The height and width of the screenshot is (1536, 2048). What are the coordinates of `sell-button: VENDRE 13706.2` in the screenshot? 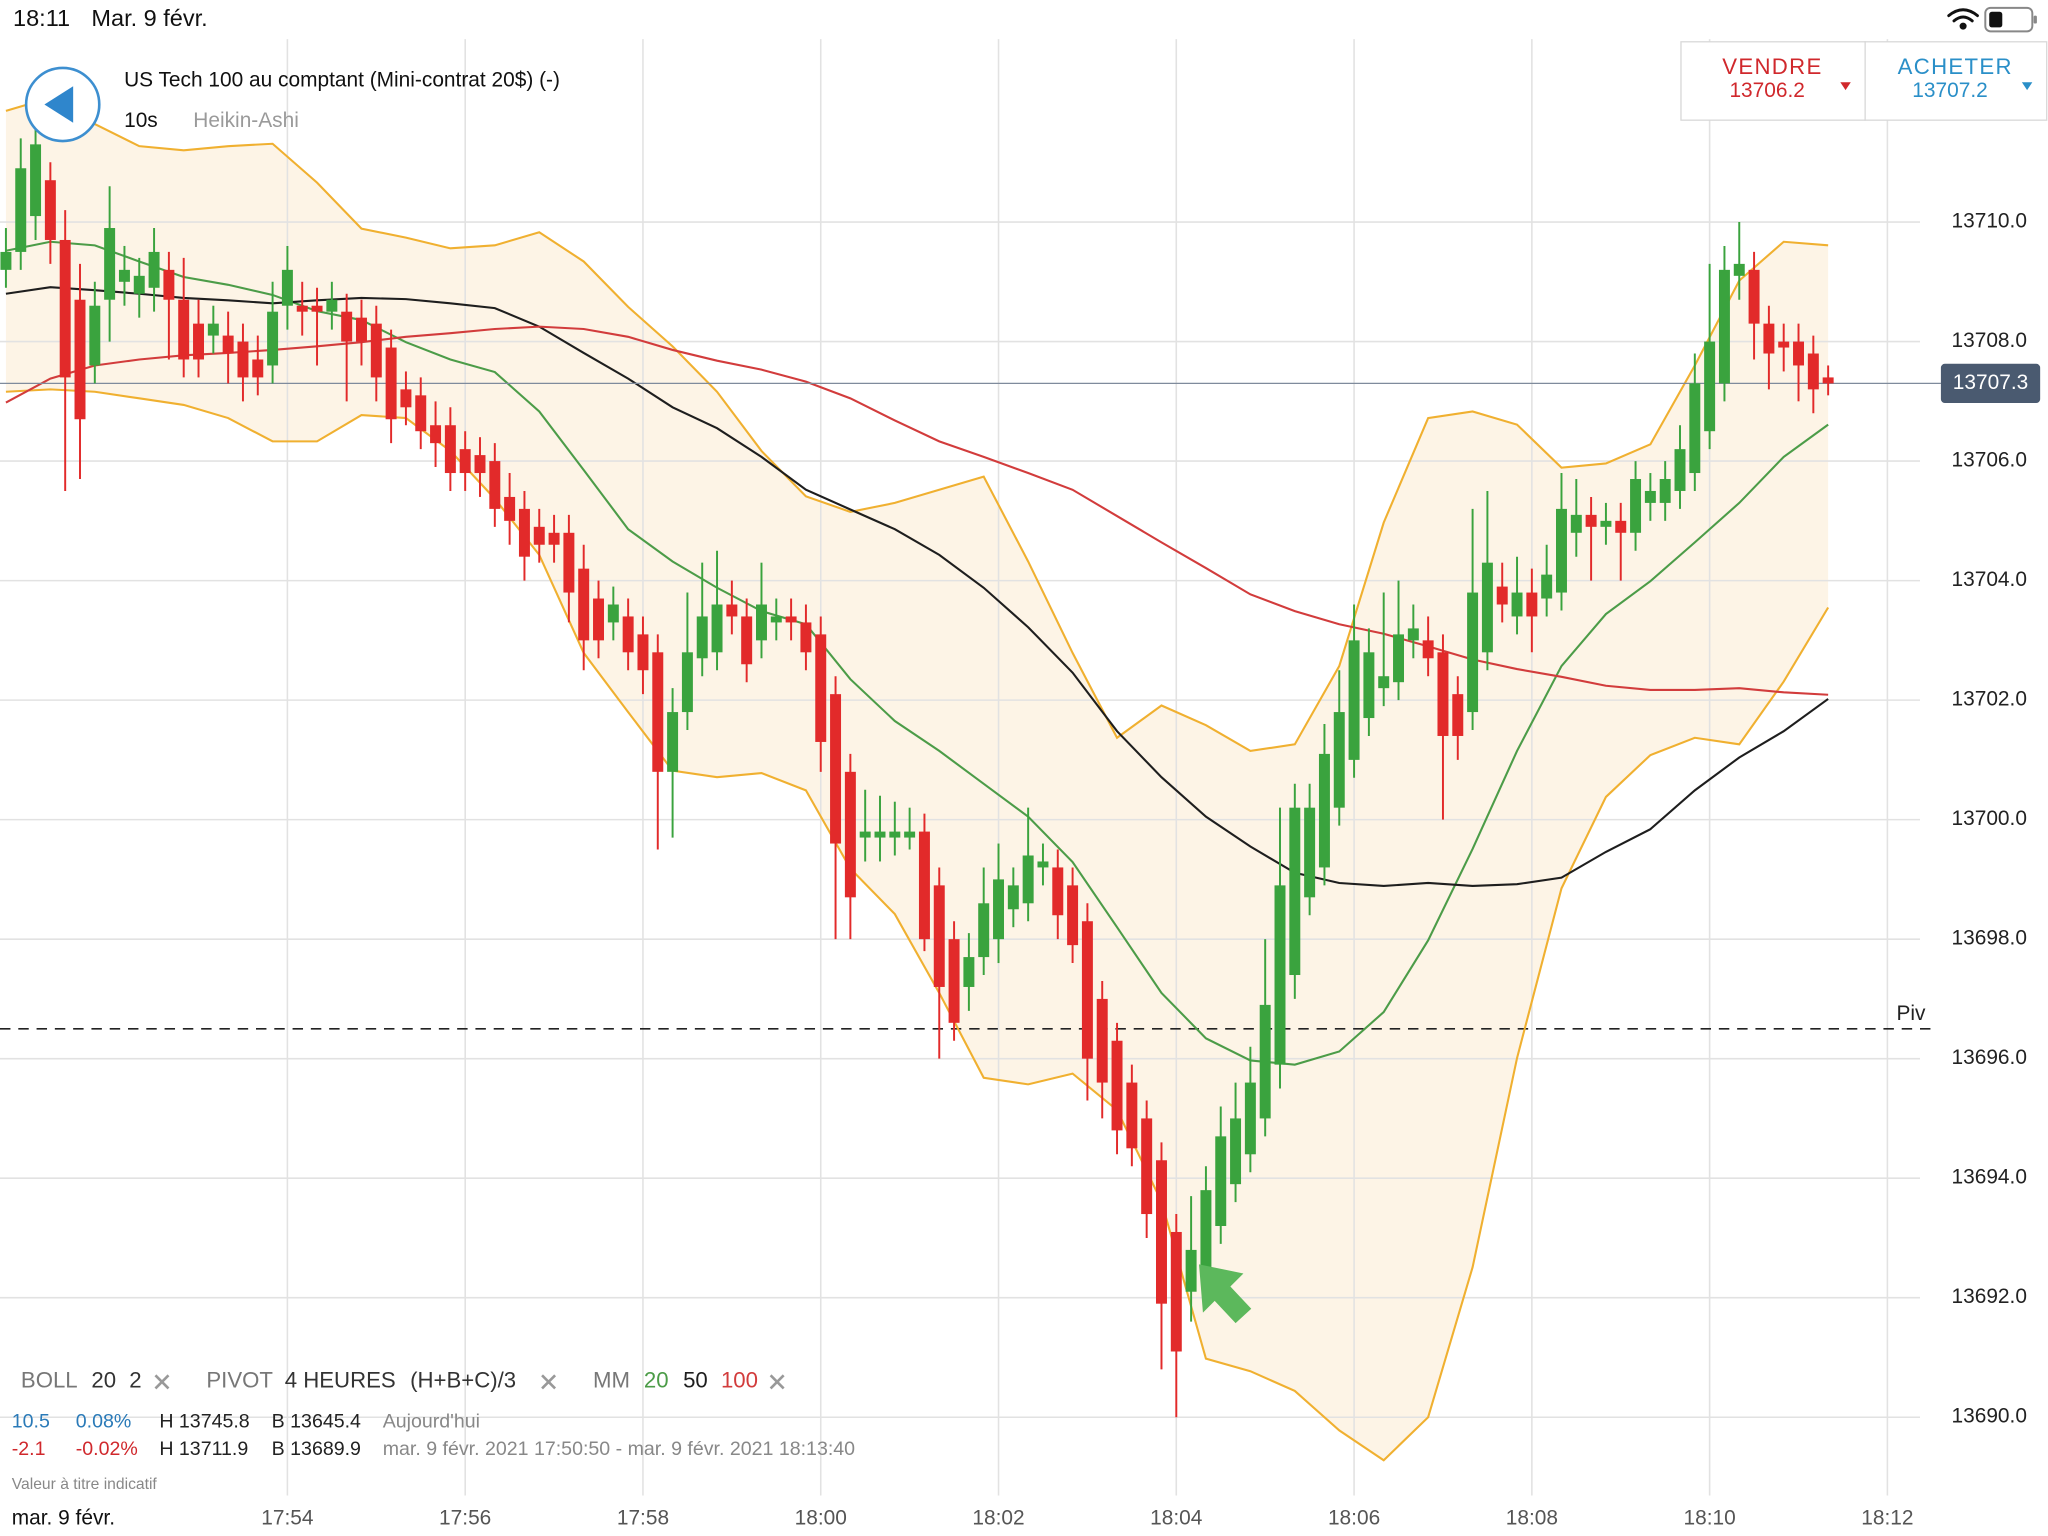 It's located at (1773, 81).